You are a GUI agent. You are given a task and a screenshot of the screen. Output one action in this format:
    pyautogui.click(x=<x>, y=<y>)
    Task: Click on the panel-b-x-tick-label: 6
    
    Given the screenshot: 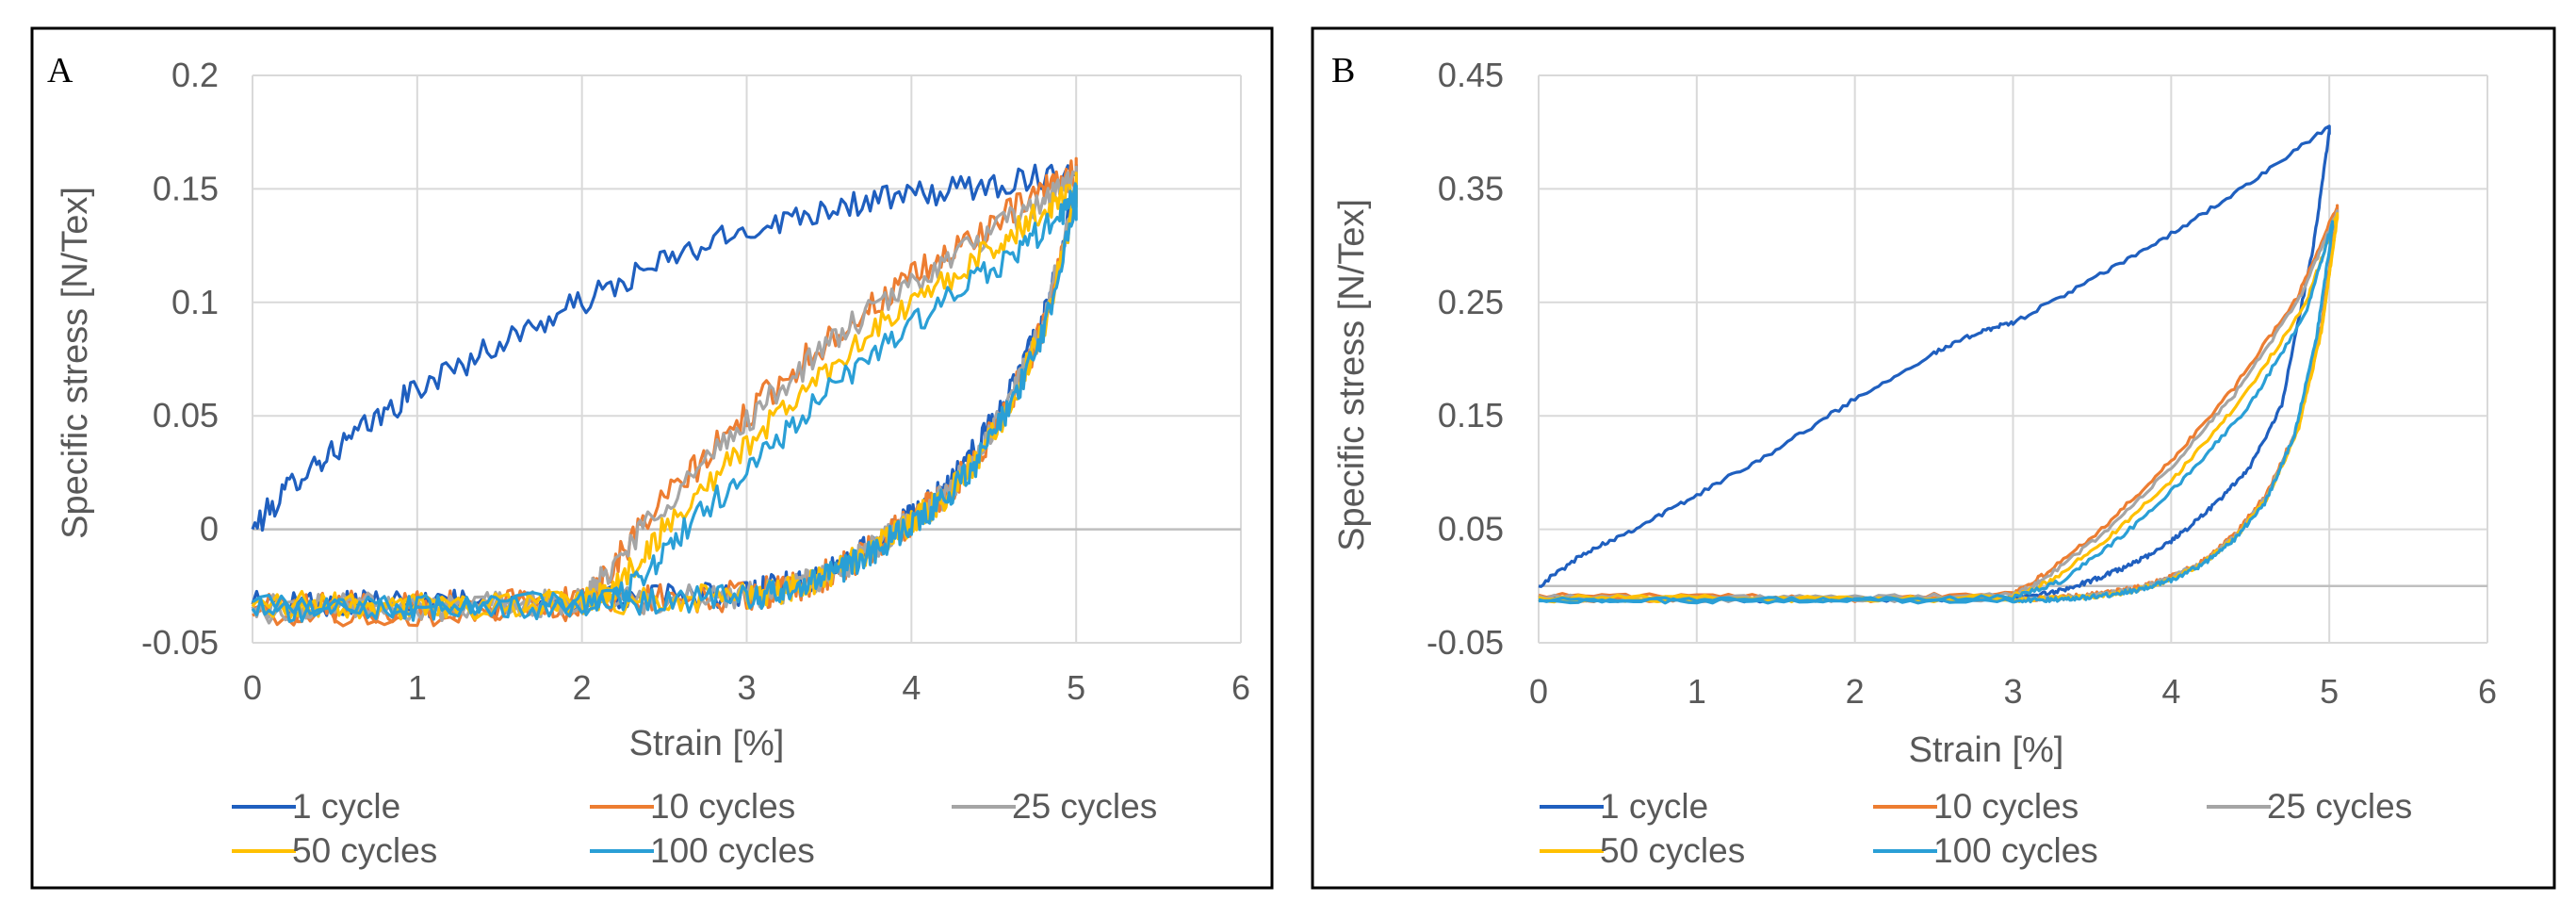 What is the action you would take?
    pyautogui.click(x=2487, y=691)
    